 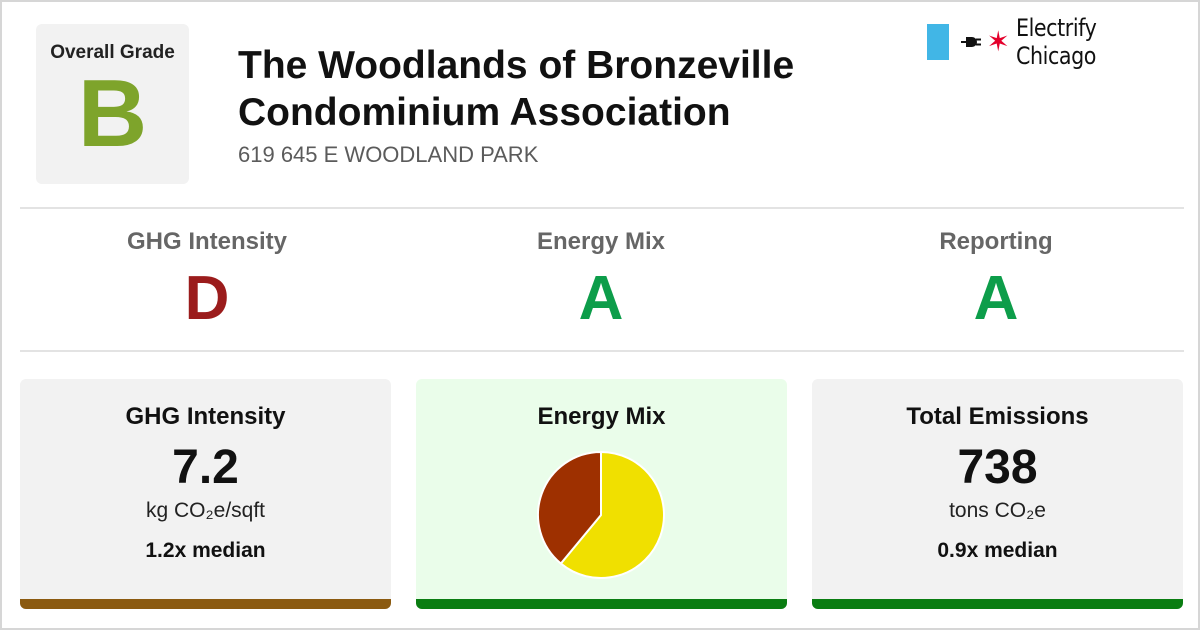 What do you see at coordinates (205, 510) in the screenshot?
I see `card-unit: kg CO₂e/sqft` at bounding box center [205, 510].